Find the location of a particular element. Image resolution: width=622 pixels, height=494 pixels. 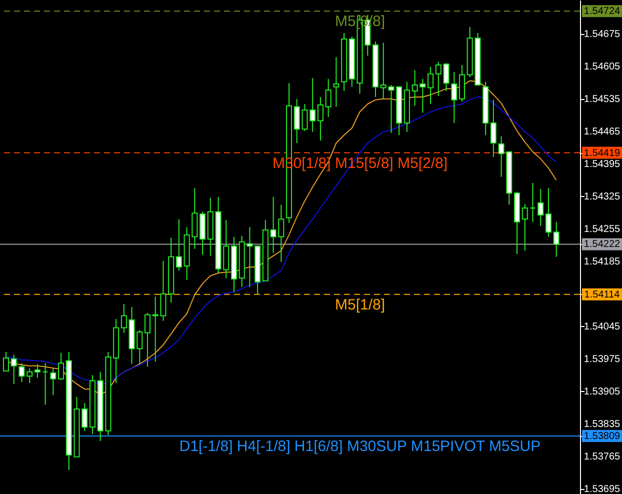

ref-line-label: M5[1/8] is located at coordinates (360, 305).